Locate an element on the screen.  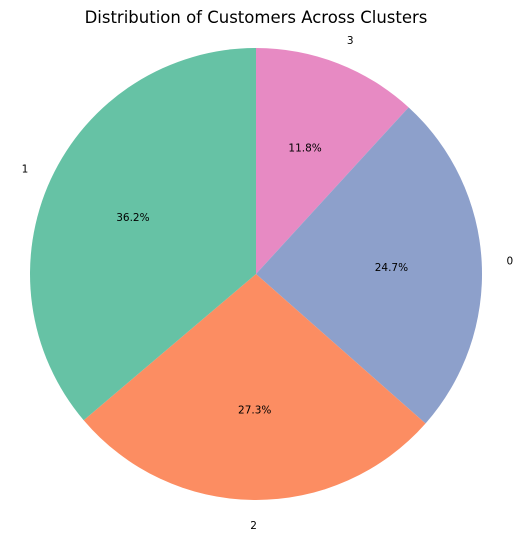
slice-label-3: 3 is located at coordinates (350, 41).